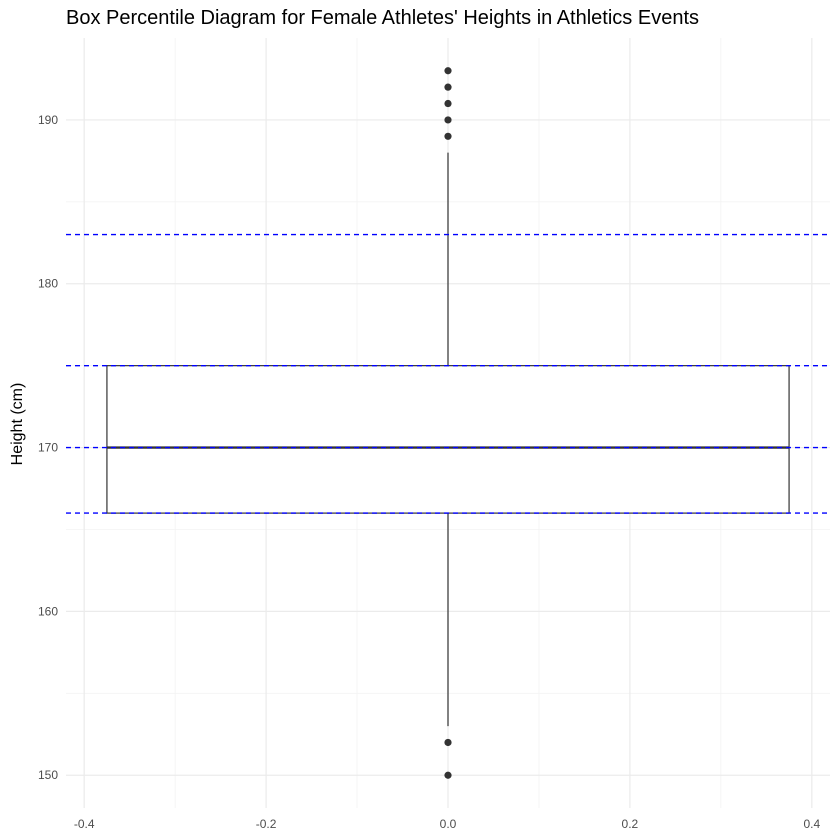 This screenshot has height=840, width=840. What do you see at coordinates (84, 824) in the screenshot?
I see `x-tick-label: -0.4` at bounding box center [84, 824].